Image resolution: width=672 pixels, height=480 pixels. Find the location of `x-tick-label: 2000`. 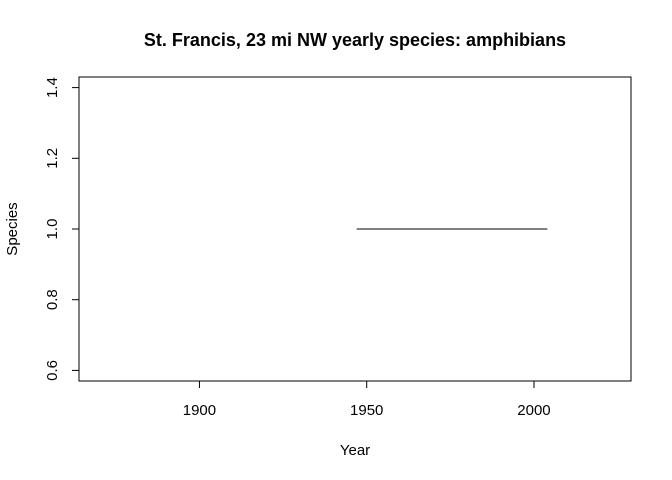

x-tick-label: 2000 is located at coordinates (533, 410).